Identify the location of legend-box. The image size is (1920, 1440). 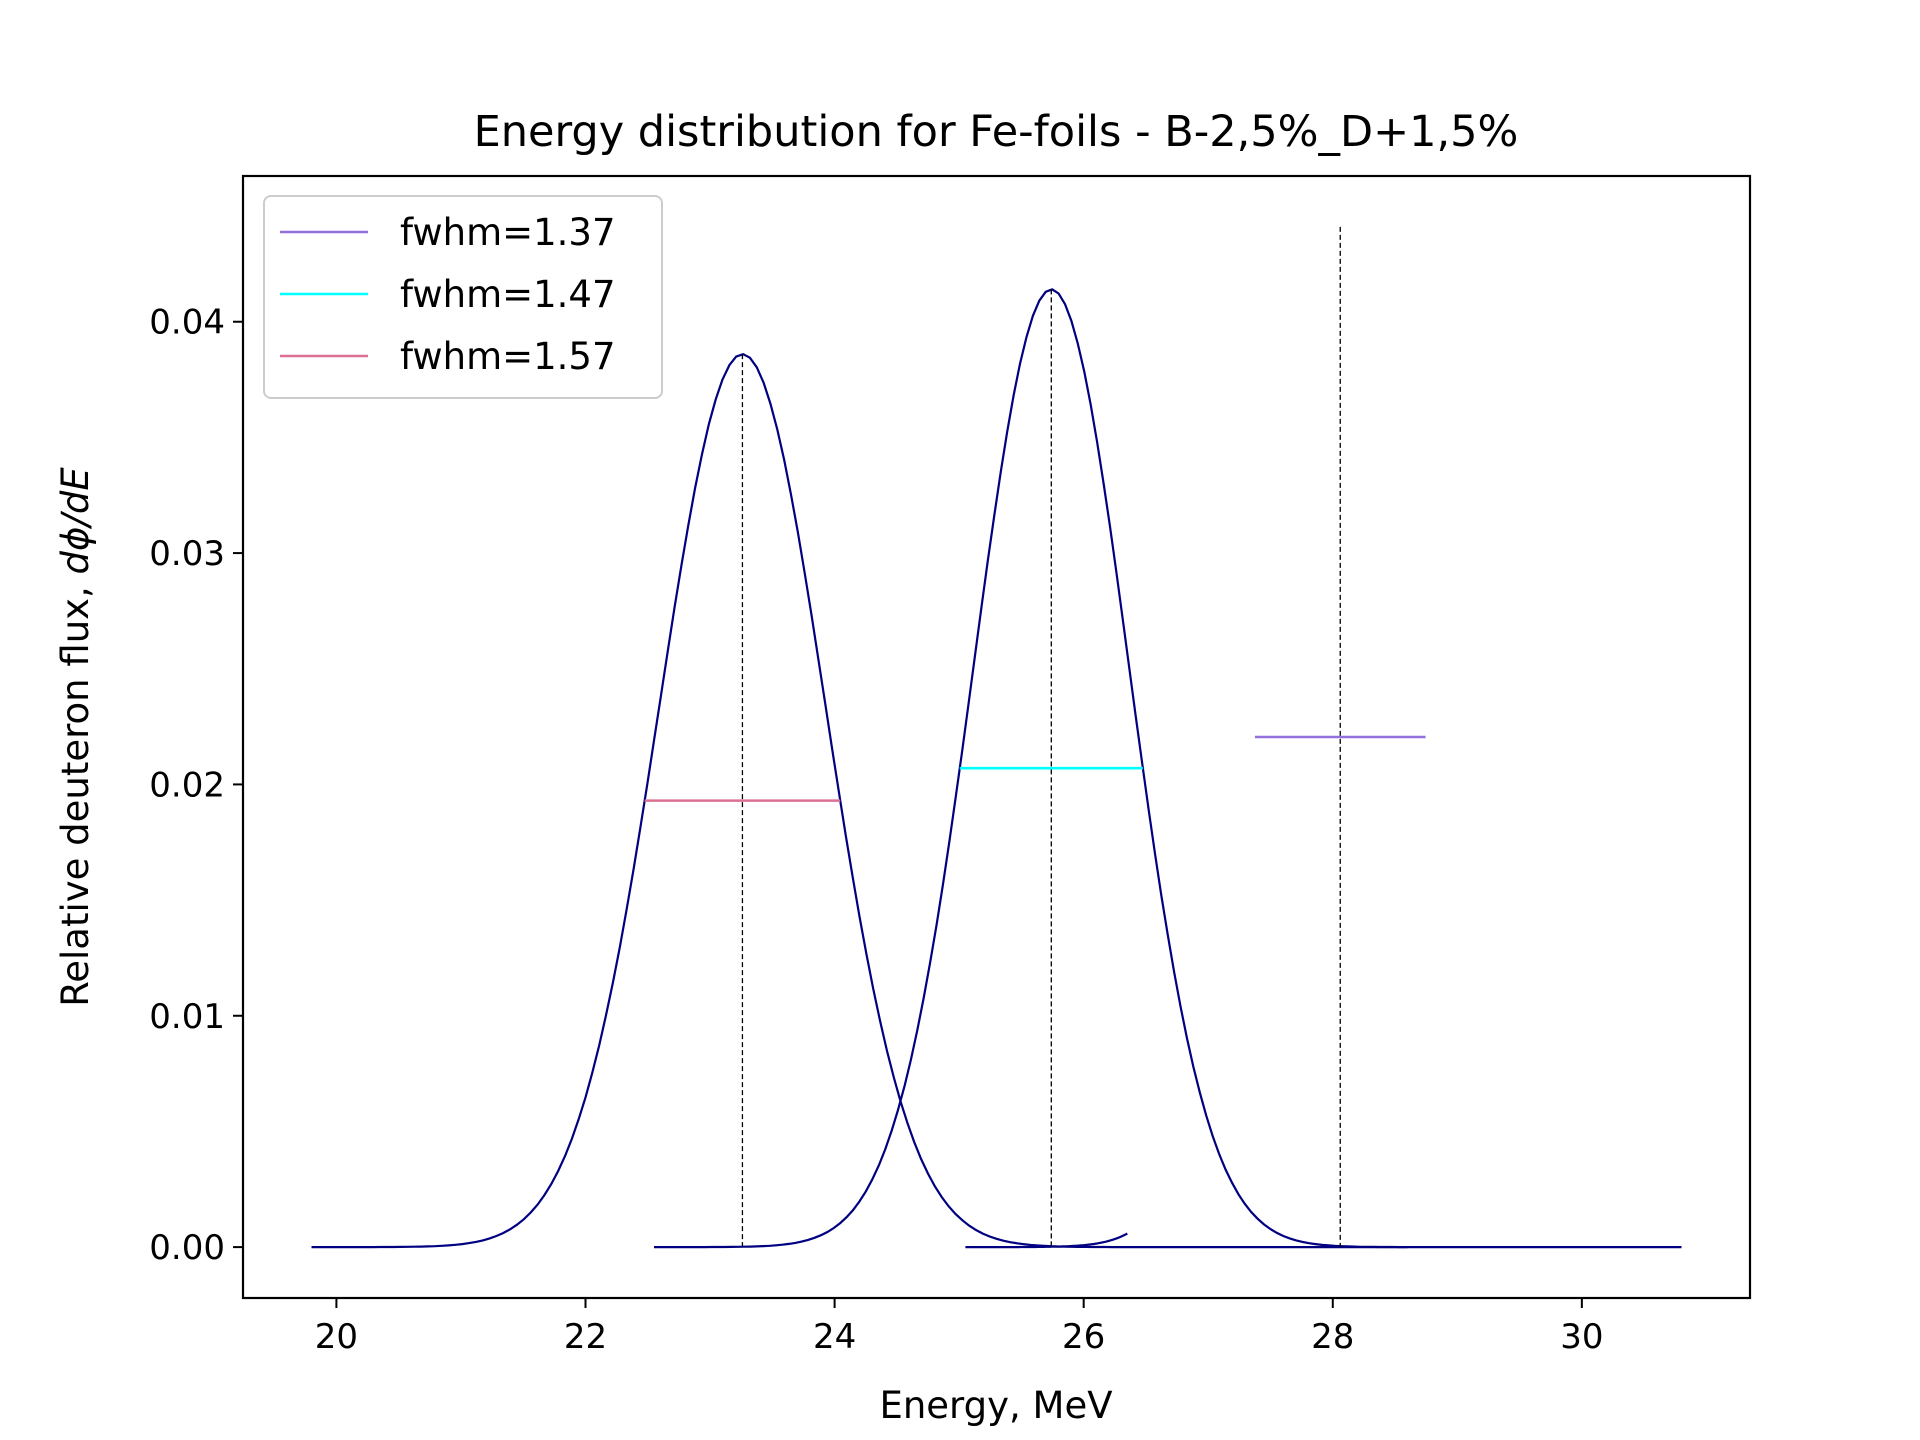
(463, 297).